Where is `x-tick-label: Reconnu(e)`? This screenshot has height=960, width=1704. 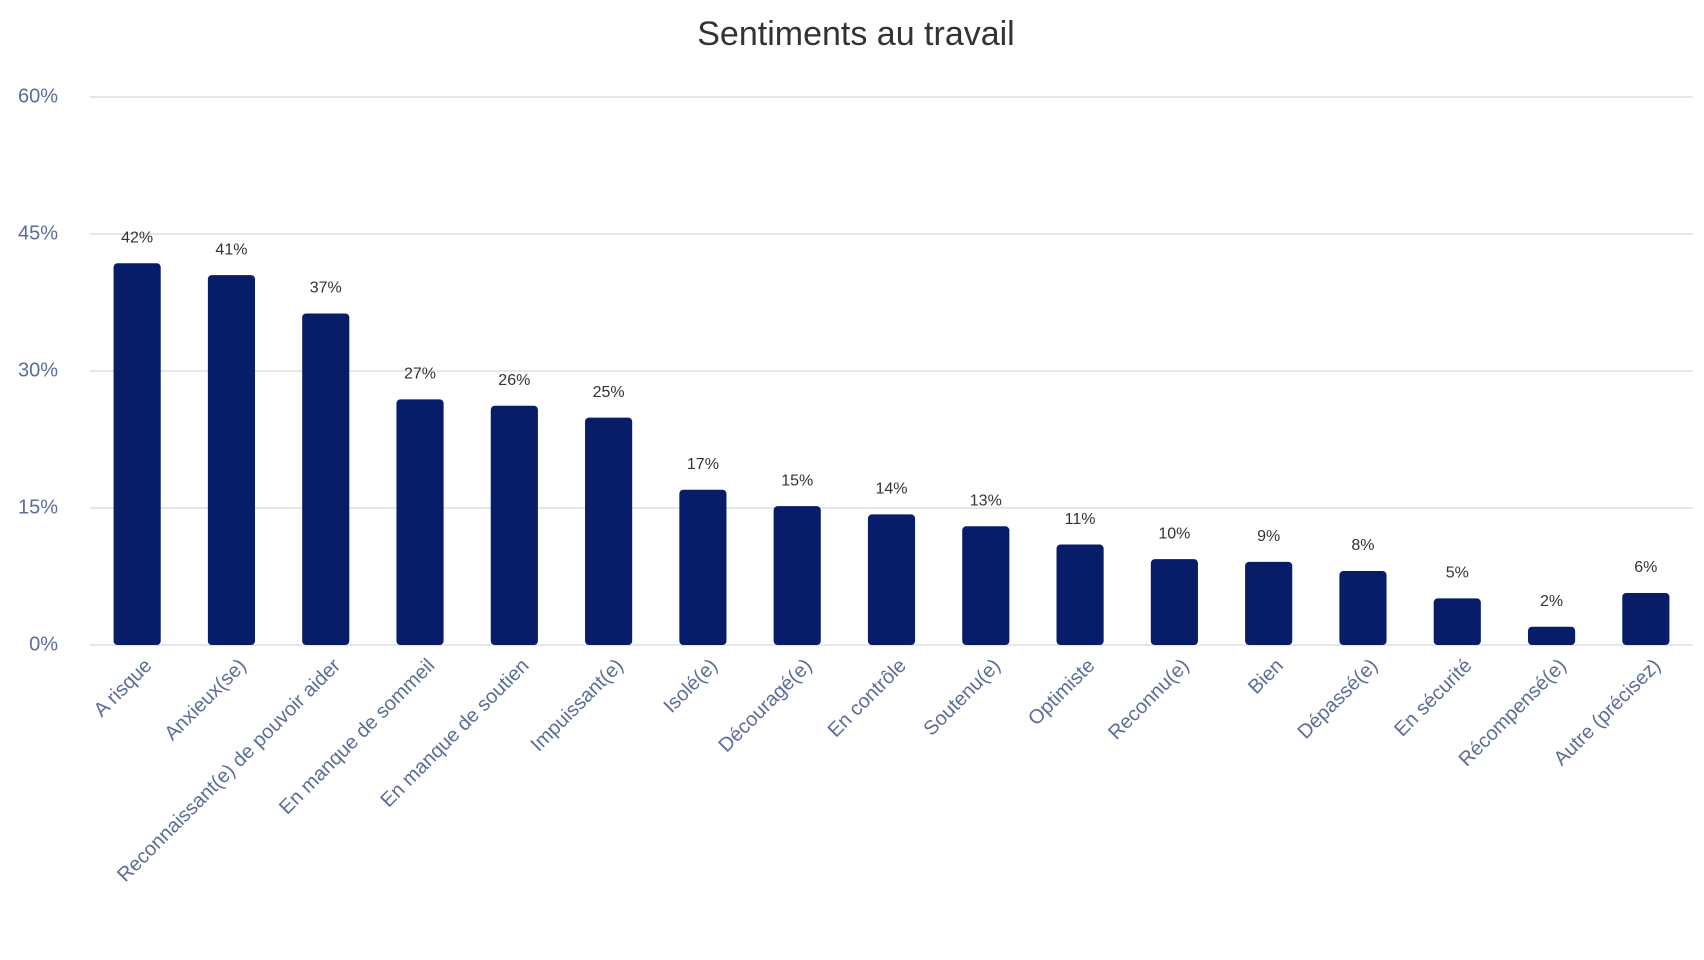 x-tick-label: Reconnu(e) is located at coordinates (1148, 699).